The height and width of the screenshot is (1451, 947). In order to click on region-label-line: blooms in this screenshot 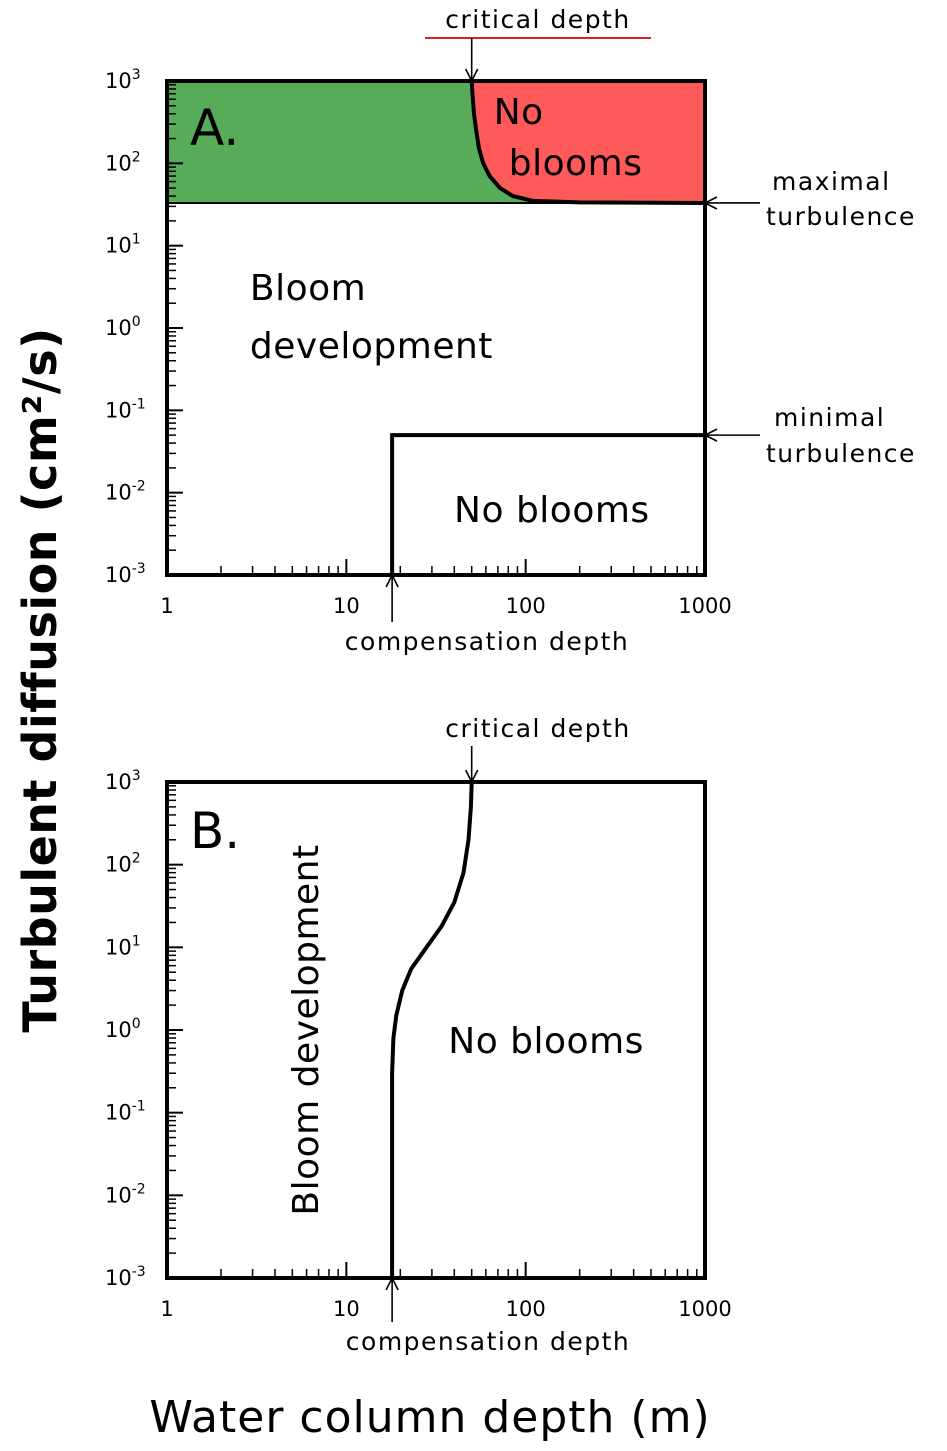, I will do `click(576, 163)`.